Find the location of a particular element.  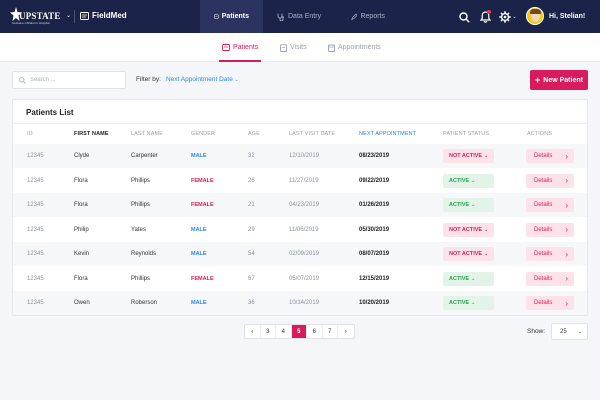

cell-last-name: Roberson is located at coordinates (144, 303).